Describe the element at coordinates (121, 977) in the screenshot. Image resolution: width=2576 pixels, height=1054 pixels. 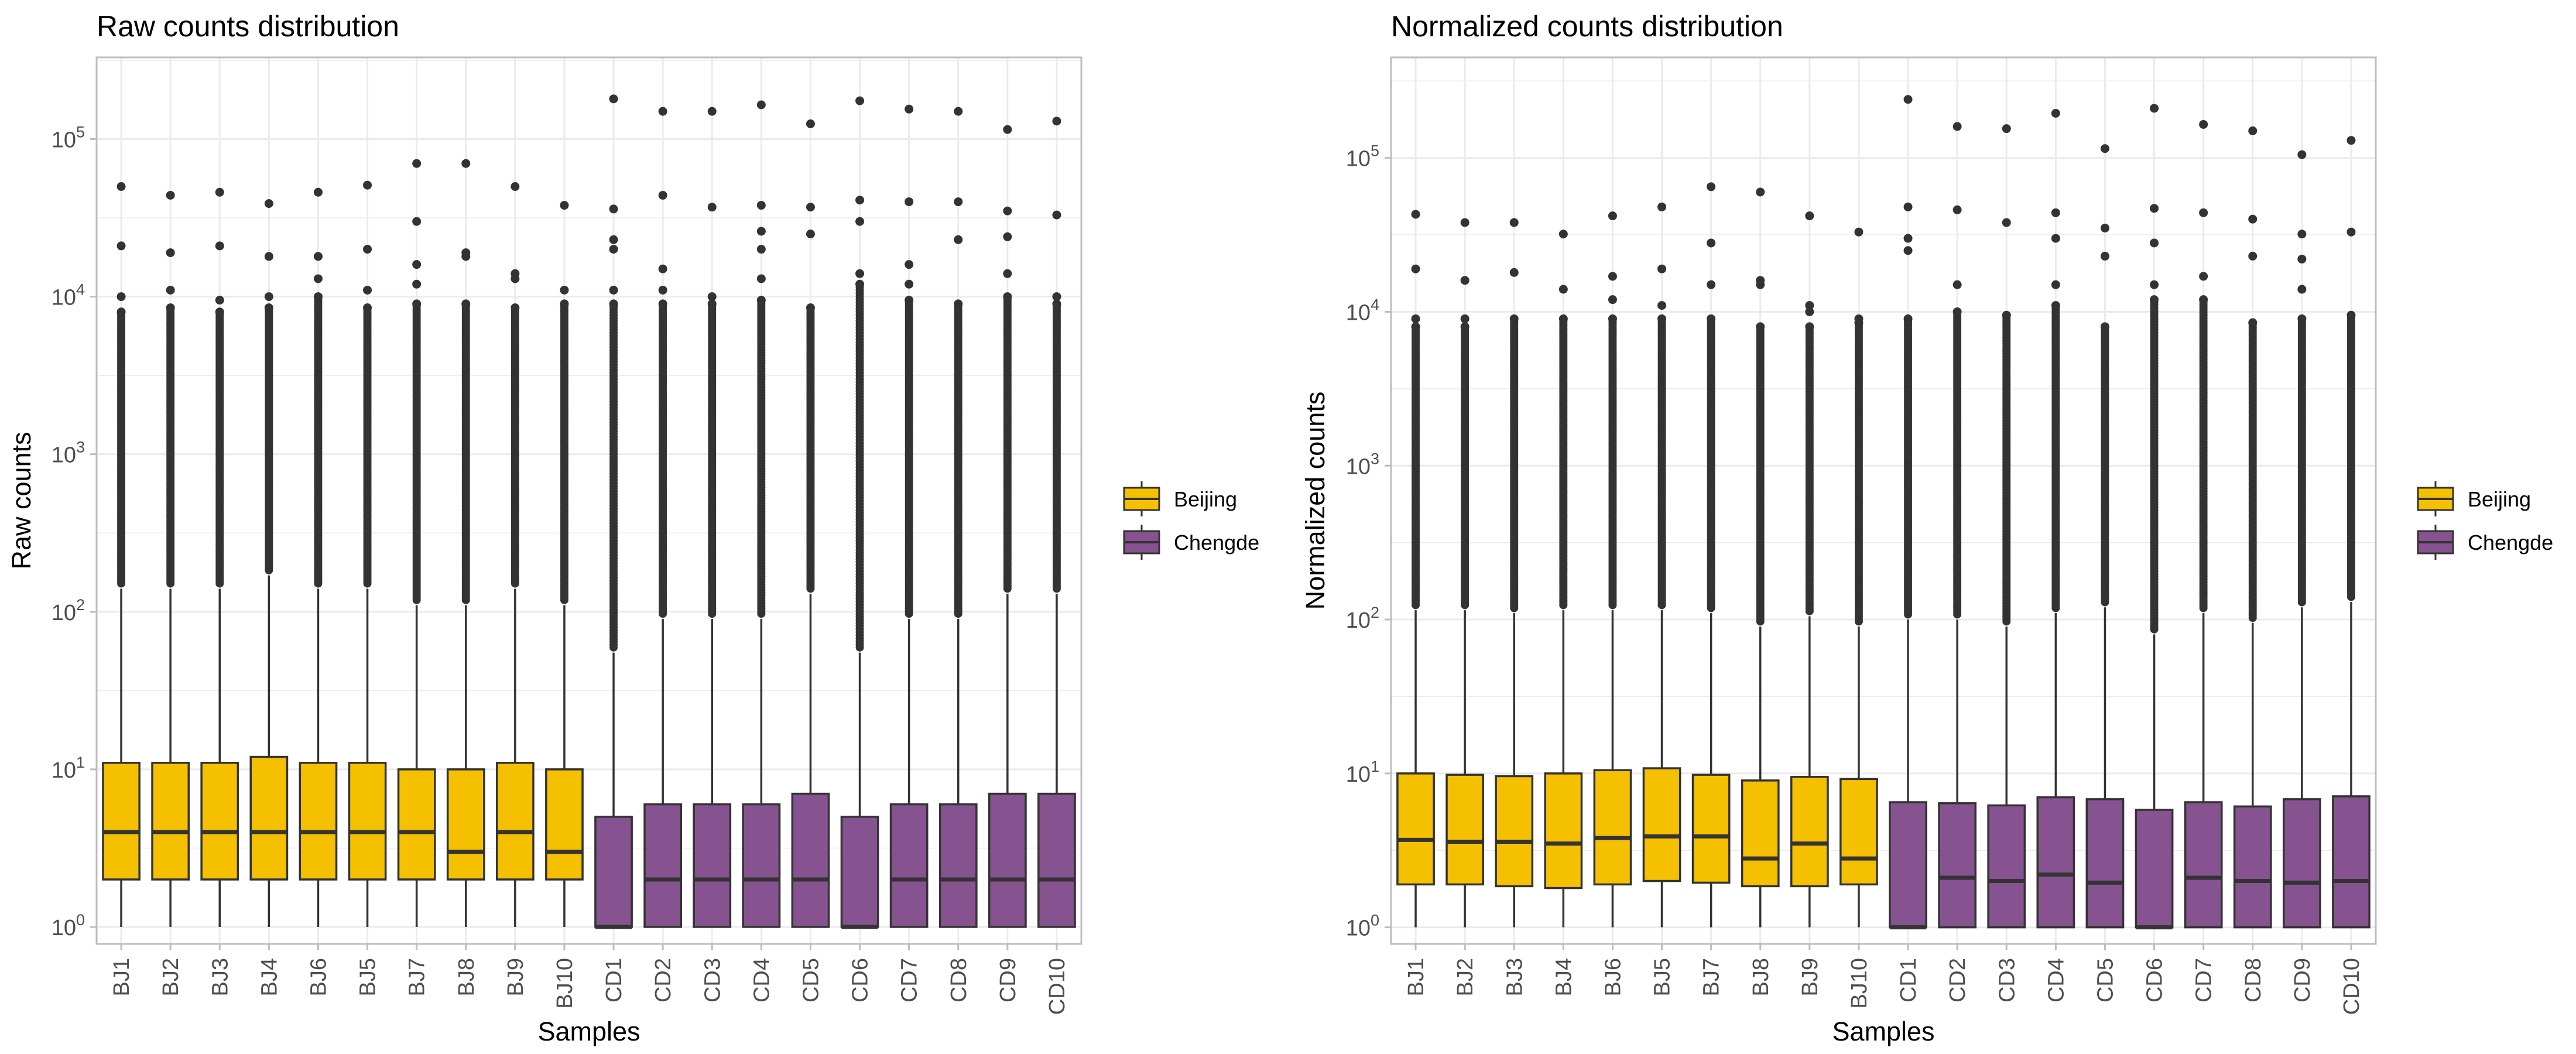
I see `x-tick-label-bj1: BJ1` at that location.